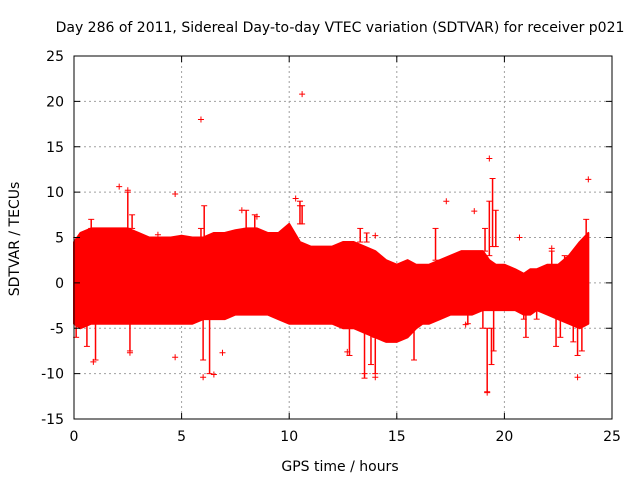  I want to click on x-axis-label: GPS time / hours, so click(339, 467).